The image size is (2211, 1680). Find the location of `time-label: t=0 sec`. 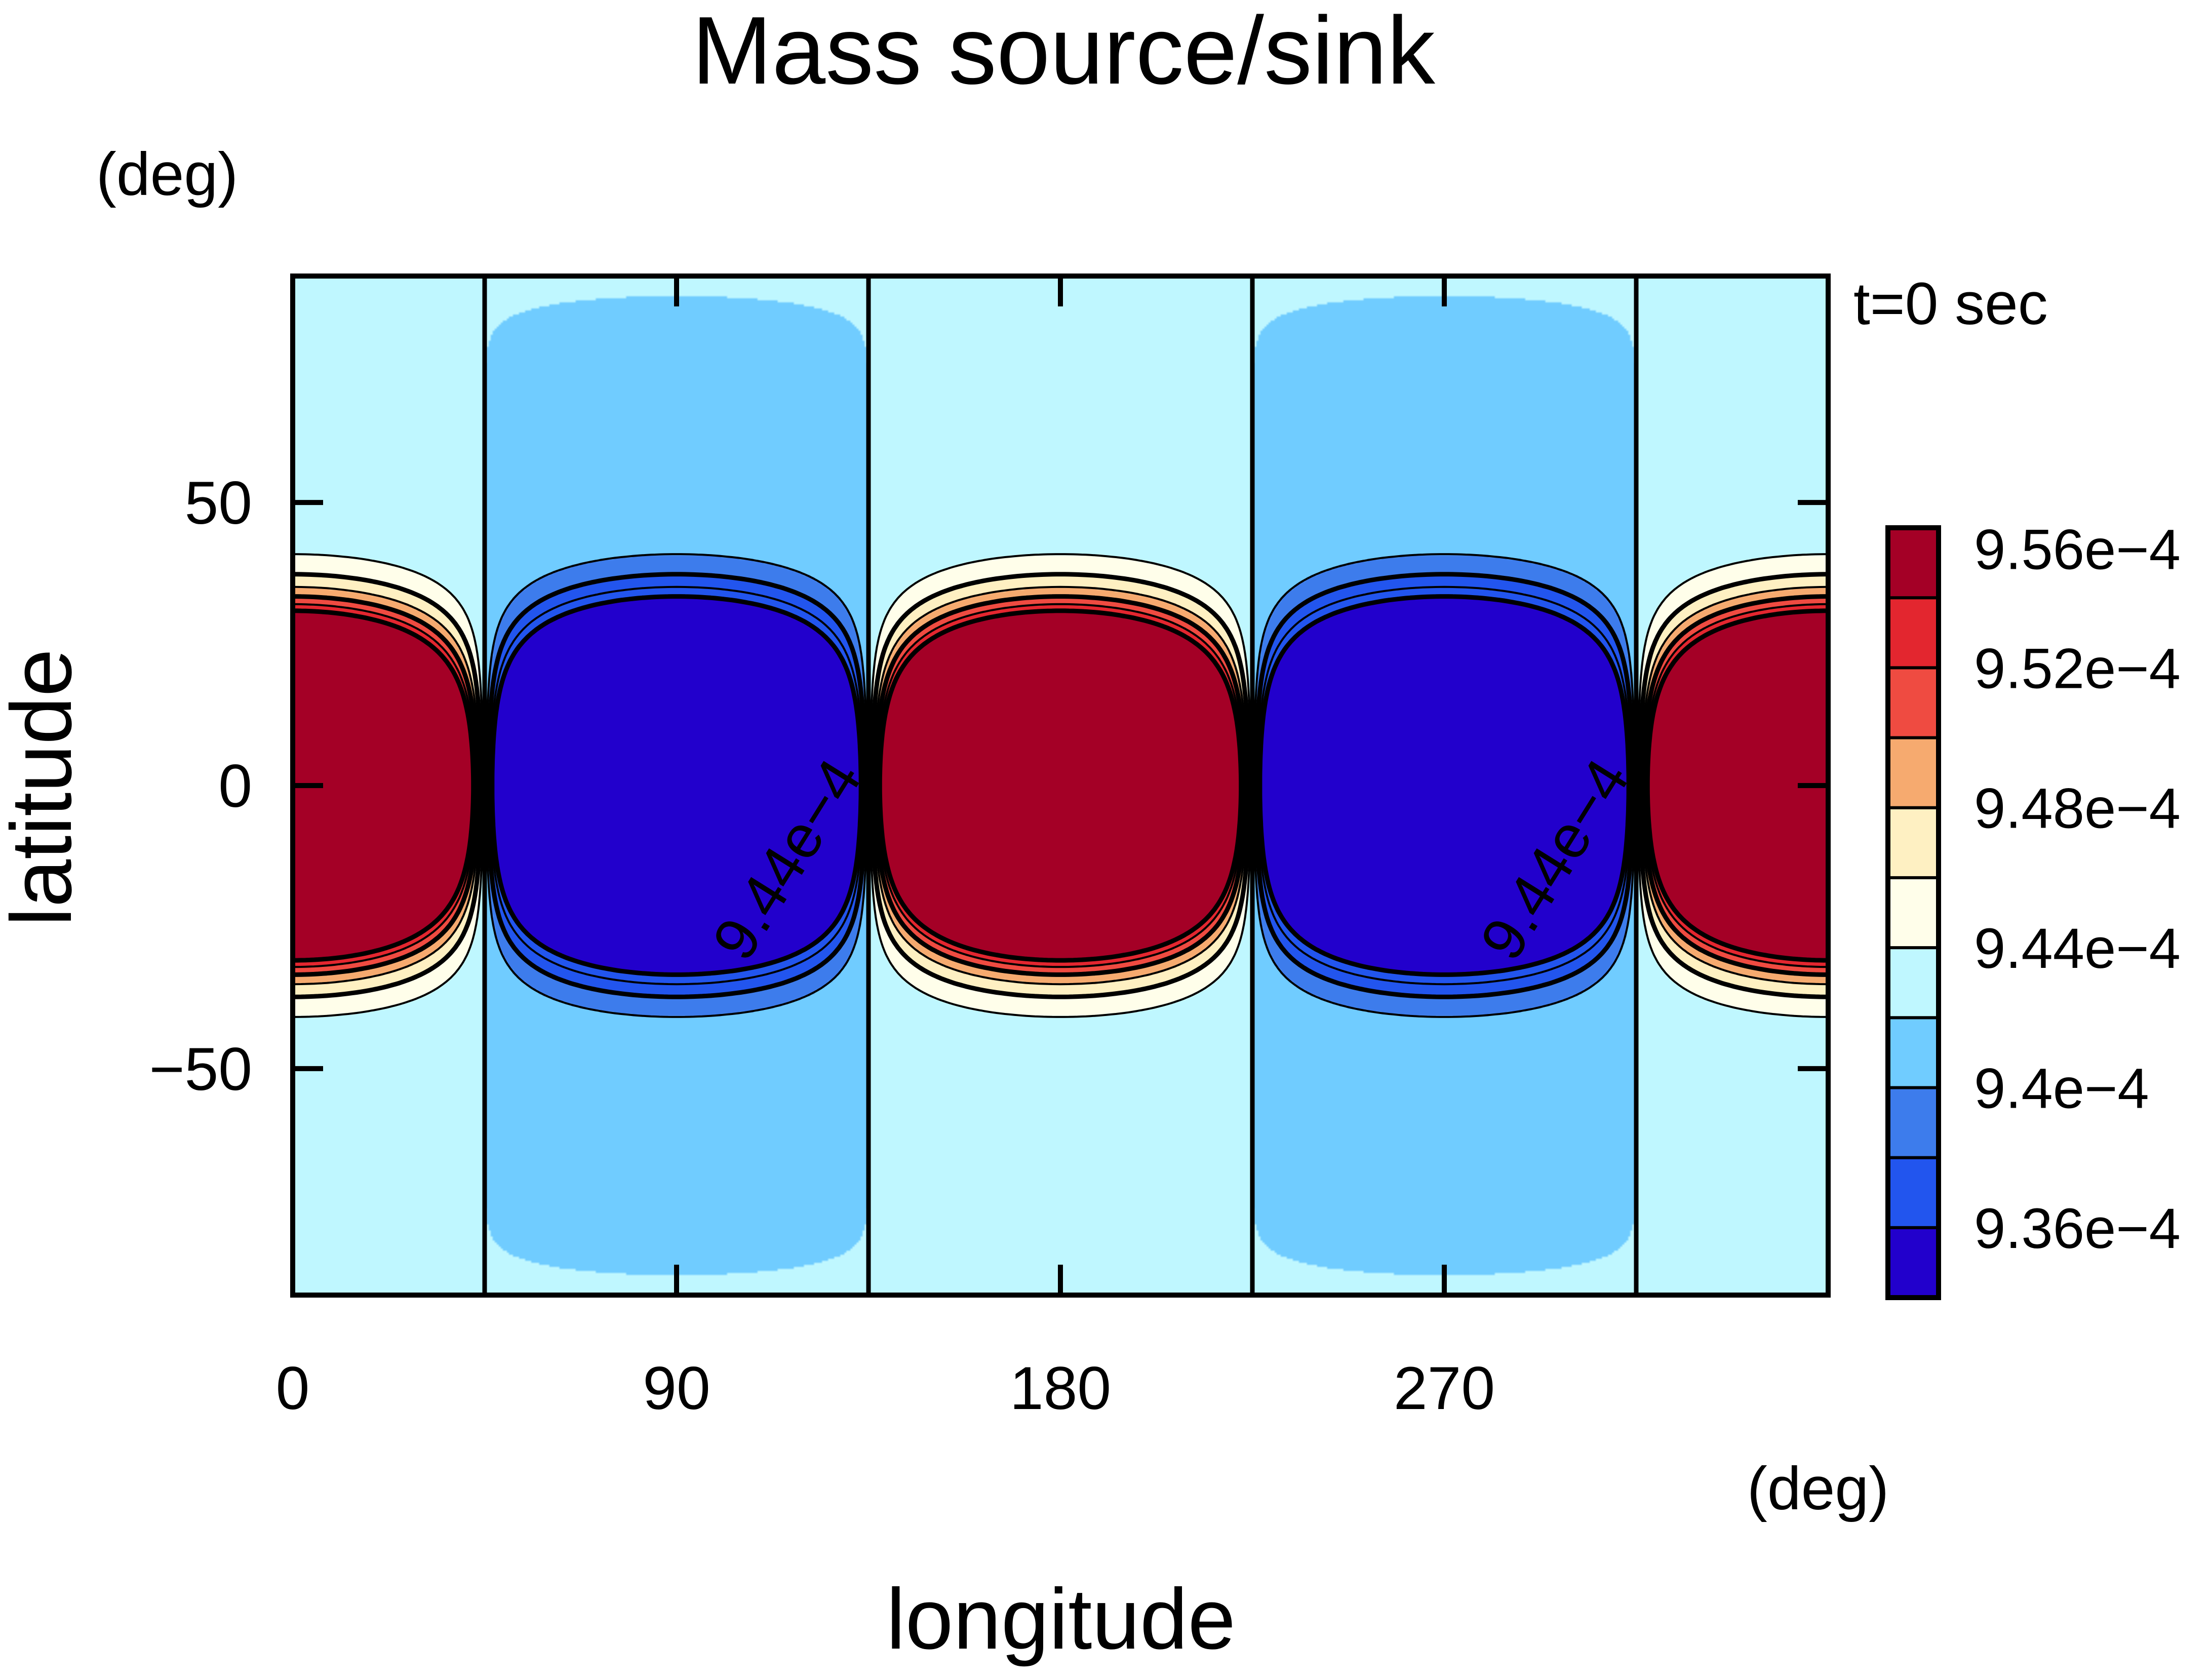

time-label: t=0 sec is located at coordinates (1950, 303).